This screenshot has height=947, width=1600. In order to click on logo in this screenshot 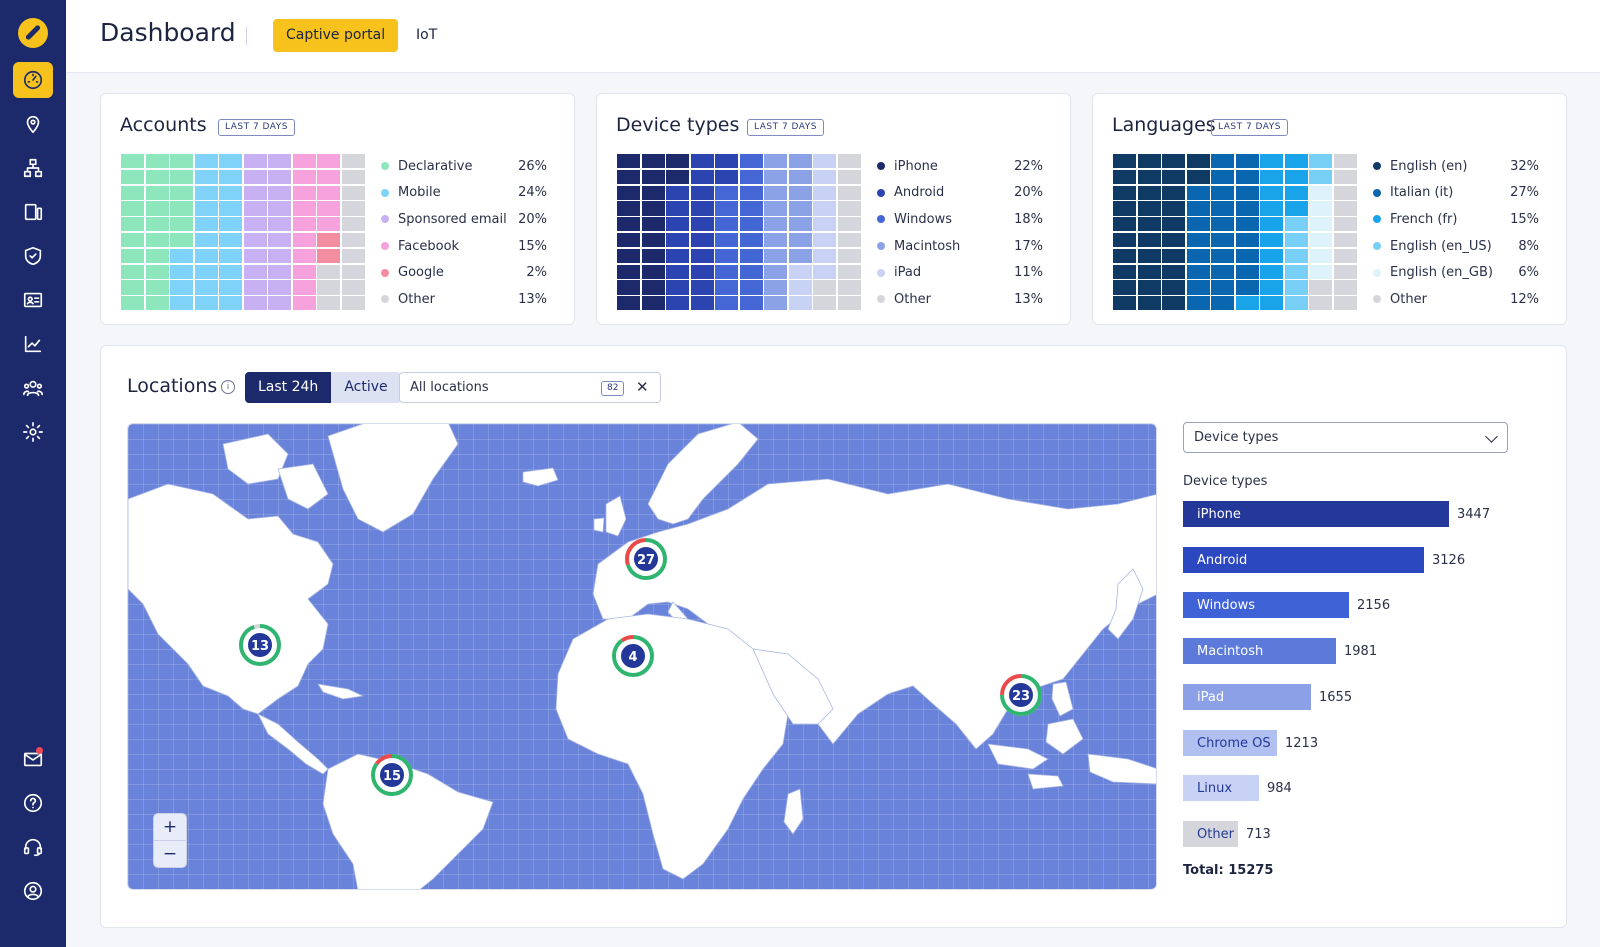, I will do `click(33, 33)`.